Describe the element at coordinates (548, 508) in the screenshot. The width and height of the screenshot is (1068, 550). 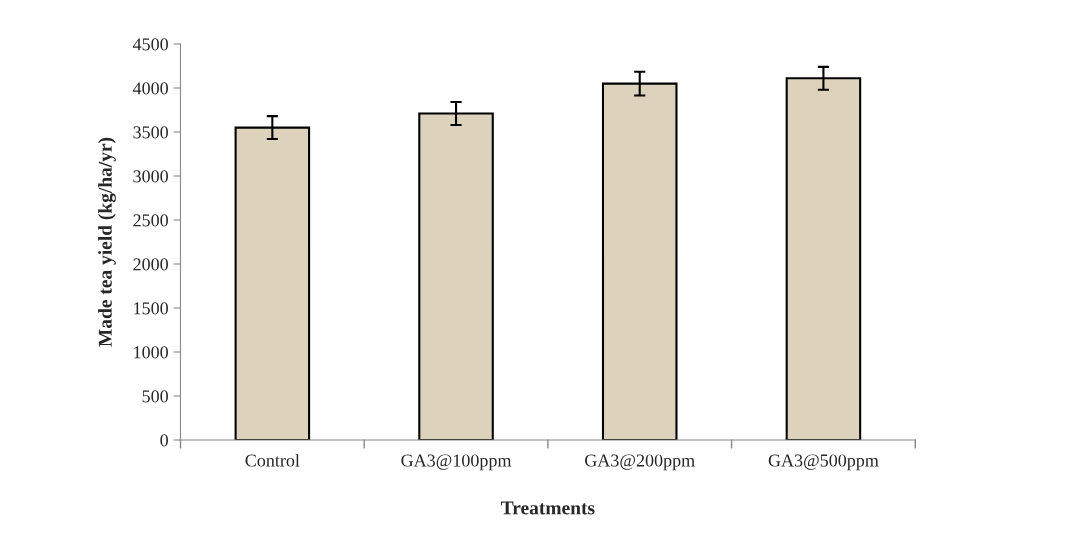
I see `x-axis-title: Treatments` at that location.